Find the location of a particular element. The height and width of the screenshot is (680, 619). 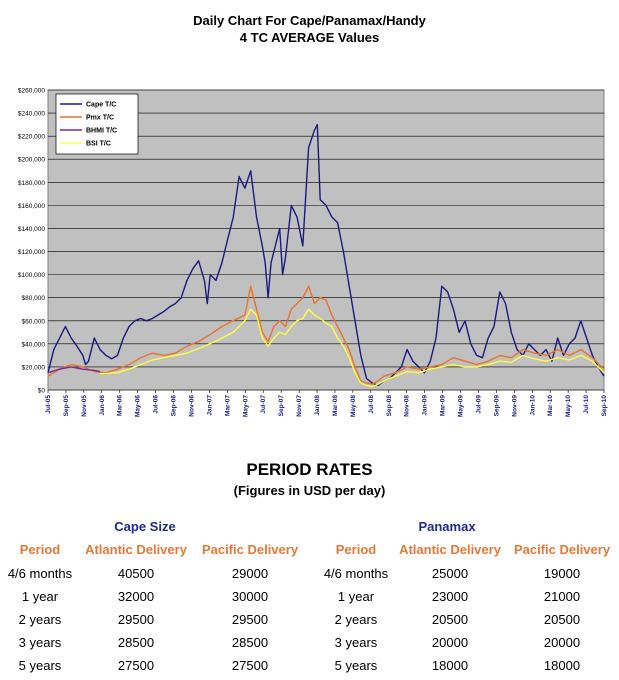

legend-label: Pmx T/C is located at coordinates (100, 118).